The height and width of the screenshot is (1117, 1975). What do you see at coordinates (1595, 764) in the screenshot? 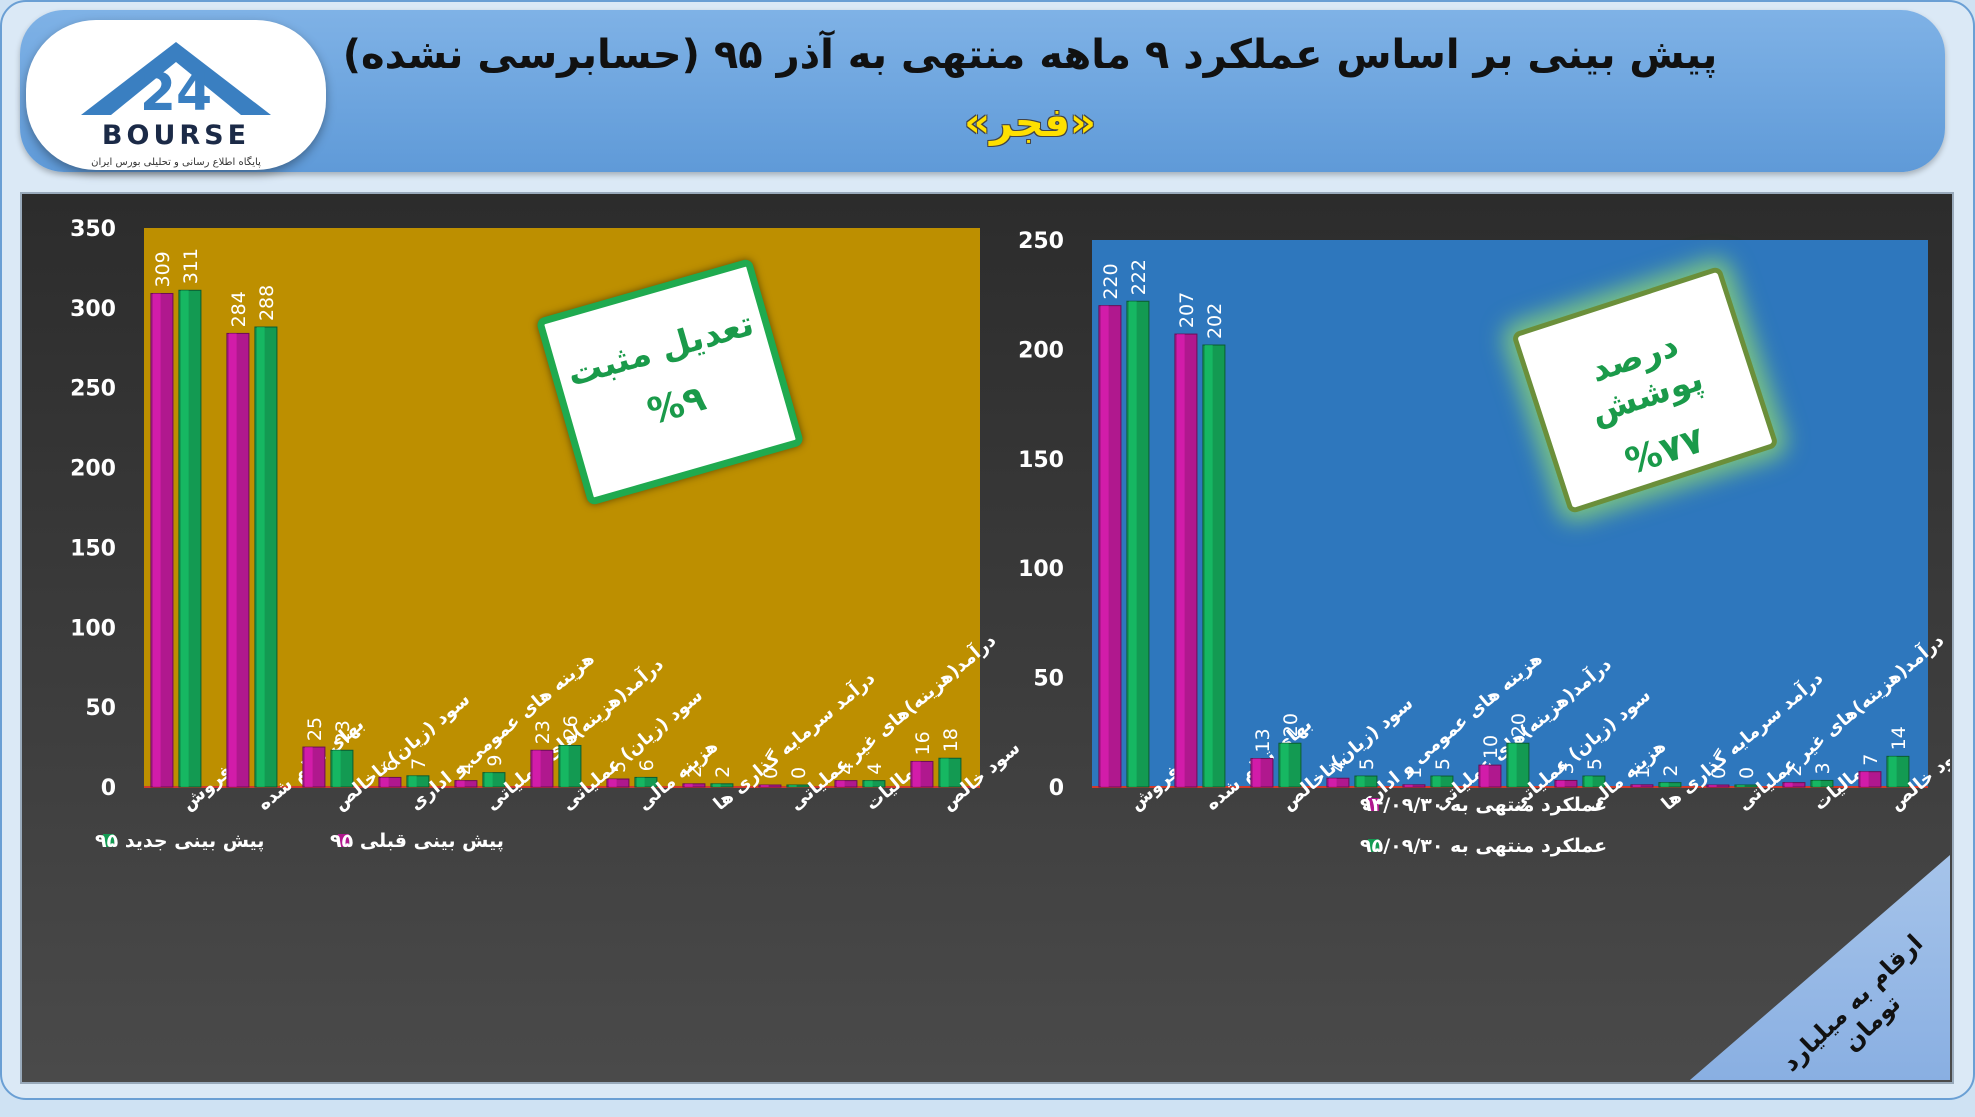
I see `data-label-1-1-6: 5` at bounding box center [1595, 764].